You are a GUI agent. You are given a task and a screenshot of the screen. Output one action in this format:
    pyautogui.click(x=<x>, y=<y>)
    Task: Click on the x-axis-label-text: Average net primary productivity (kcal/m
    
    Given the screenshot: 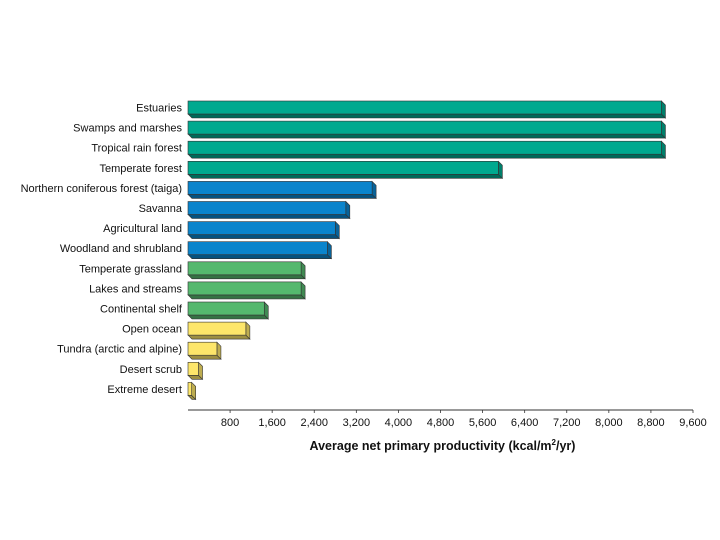 What is the action you would take?
    pyautogui.click(x=430, y=446)
    